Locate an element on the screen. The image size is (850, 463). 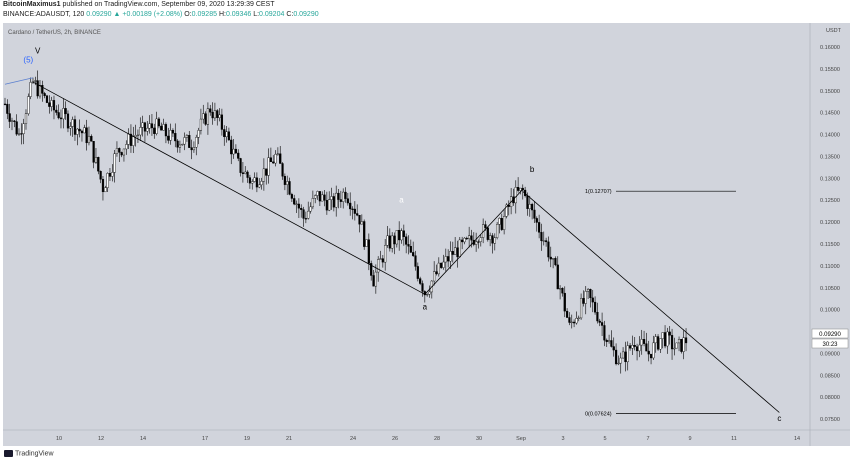
y-tick-label: 0.08000 is located at coordinates (830, 398).